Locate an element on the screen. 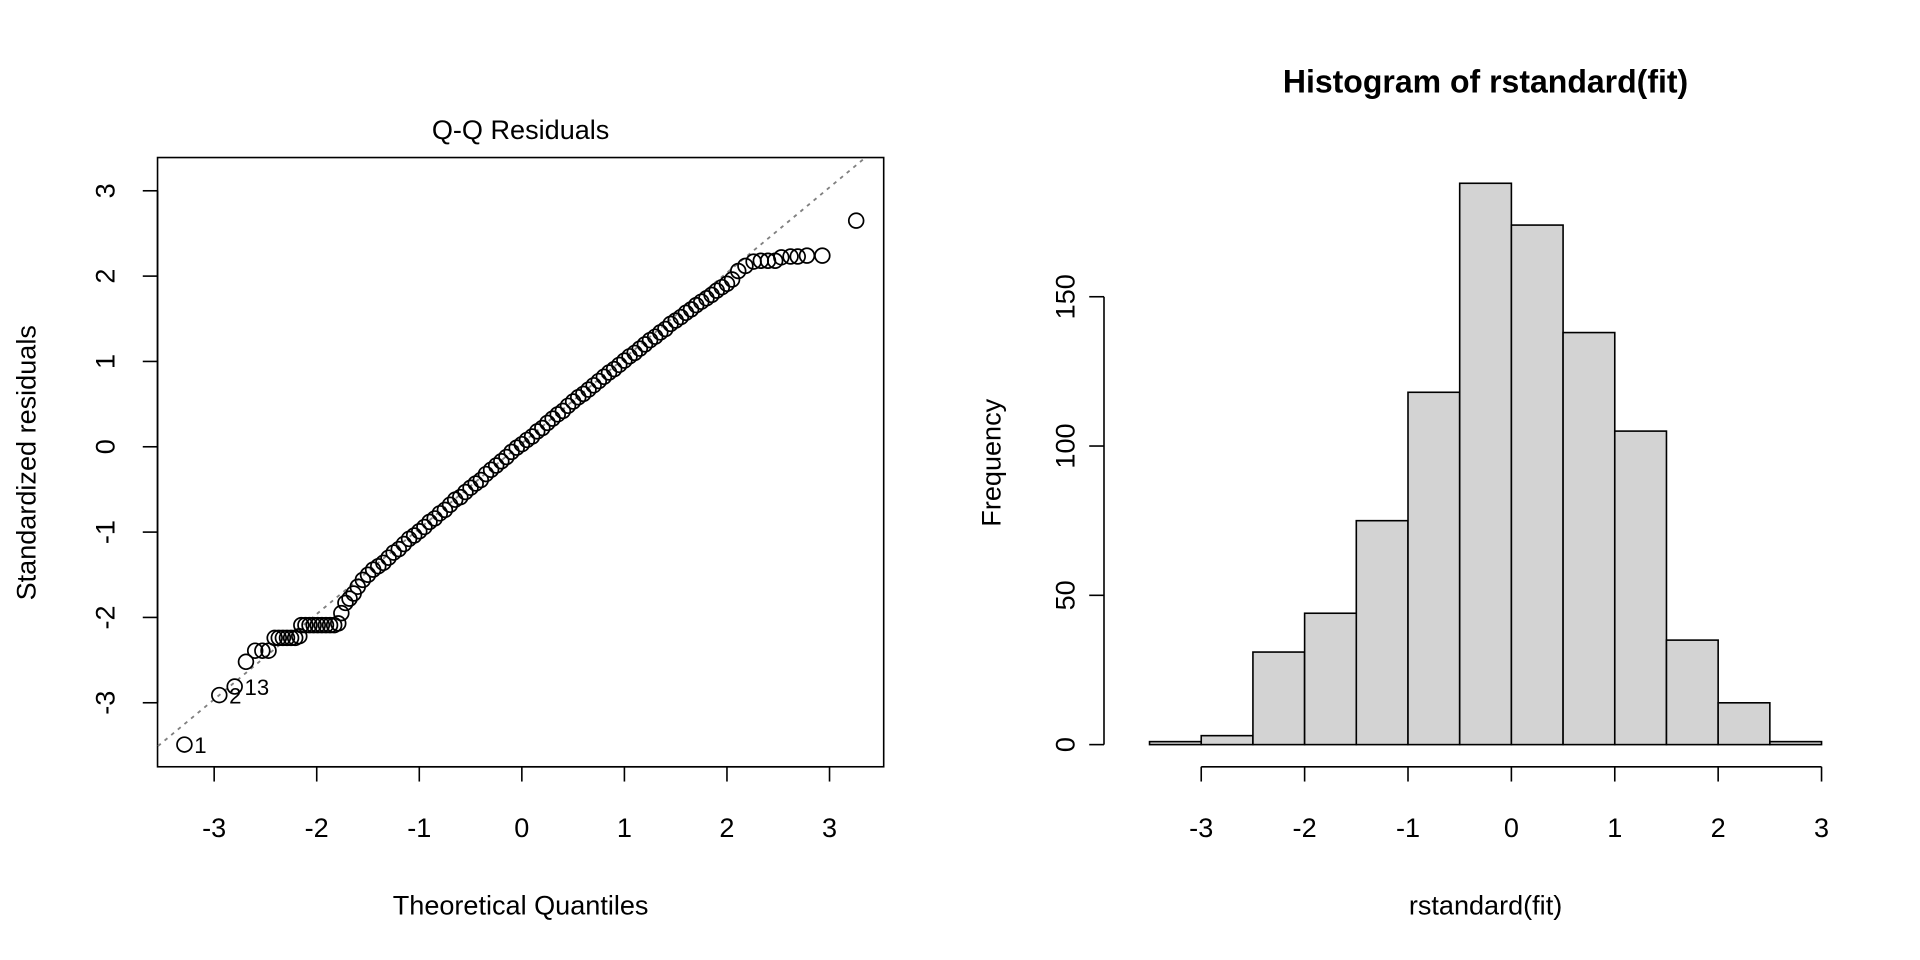 The height and width of the screenshot is (960, 1920). qq-y-tick-label: -3 is located at coordinates (104, 703).